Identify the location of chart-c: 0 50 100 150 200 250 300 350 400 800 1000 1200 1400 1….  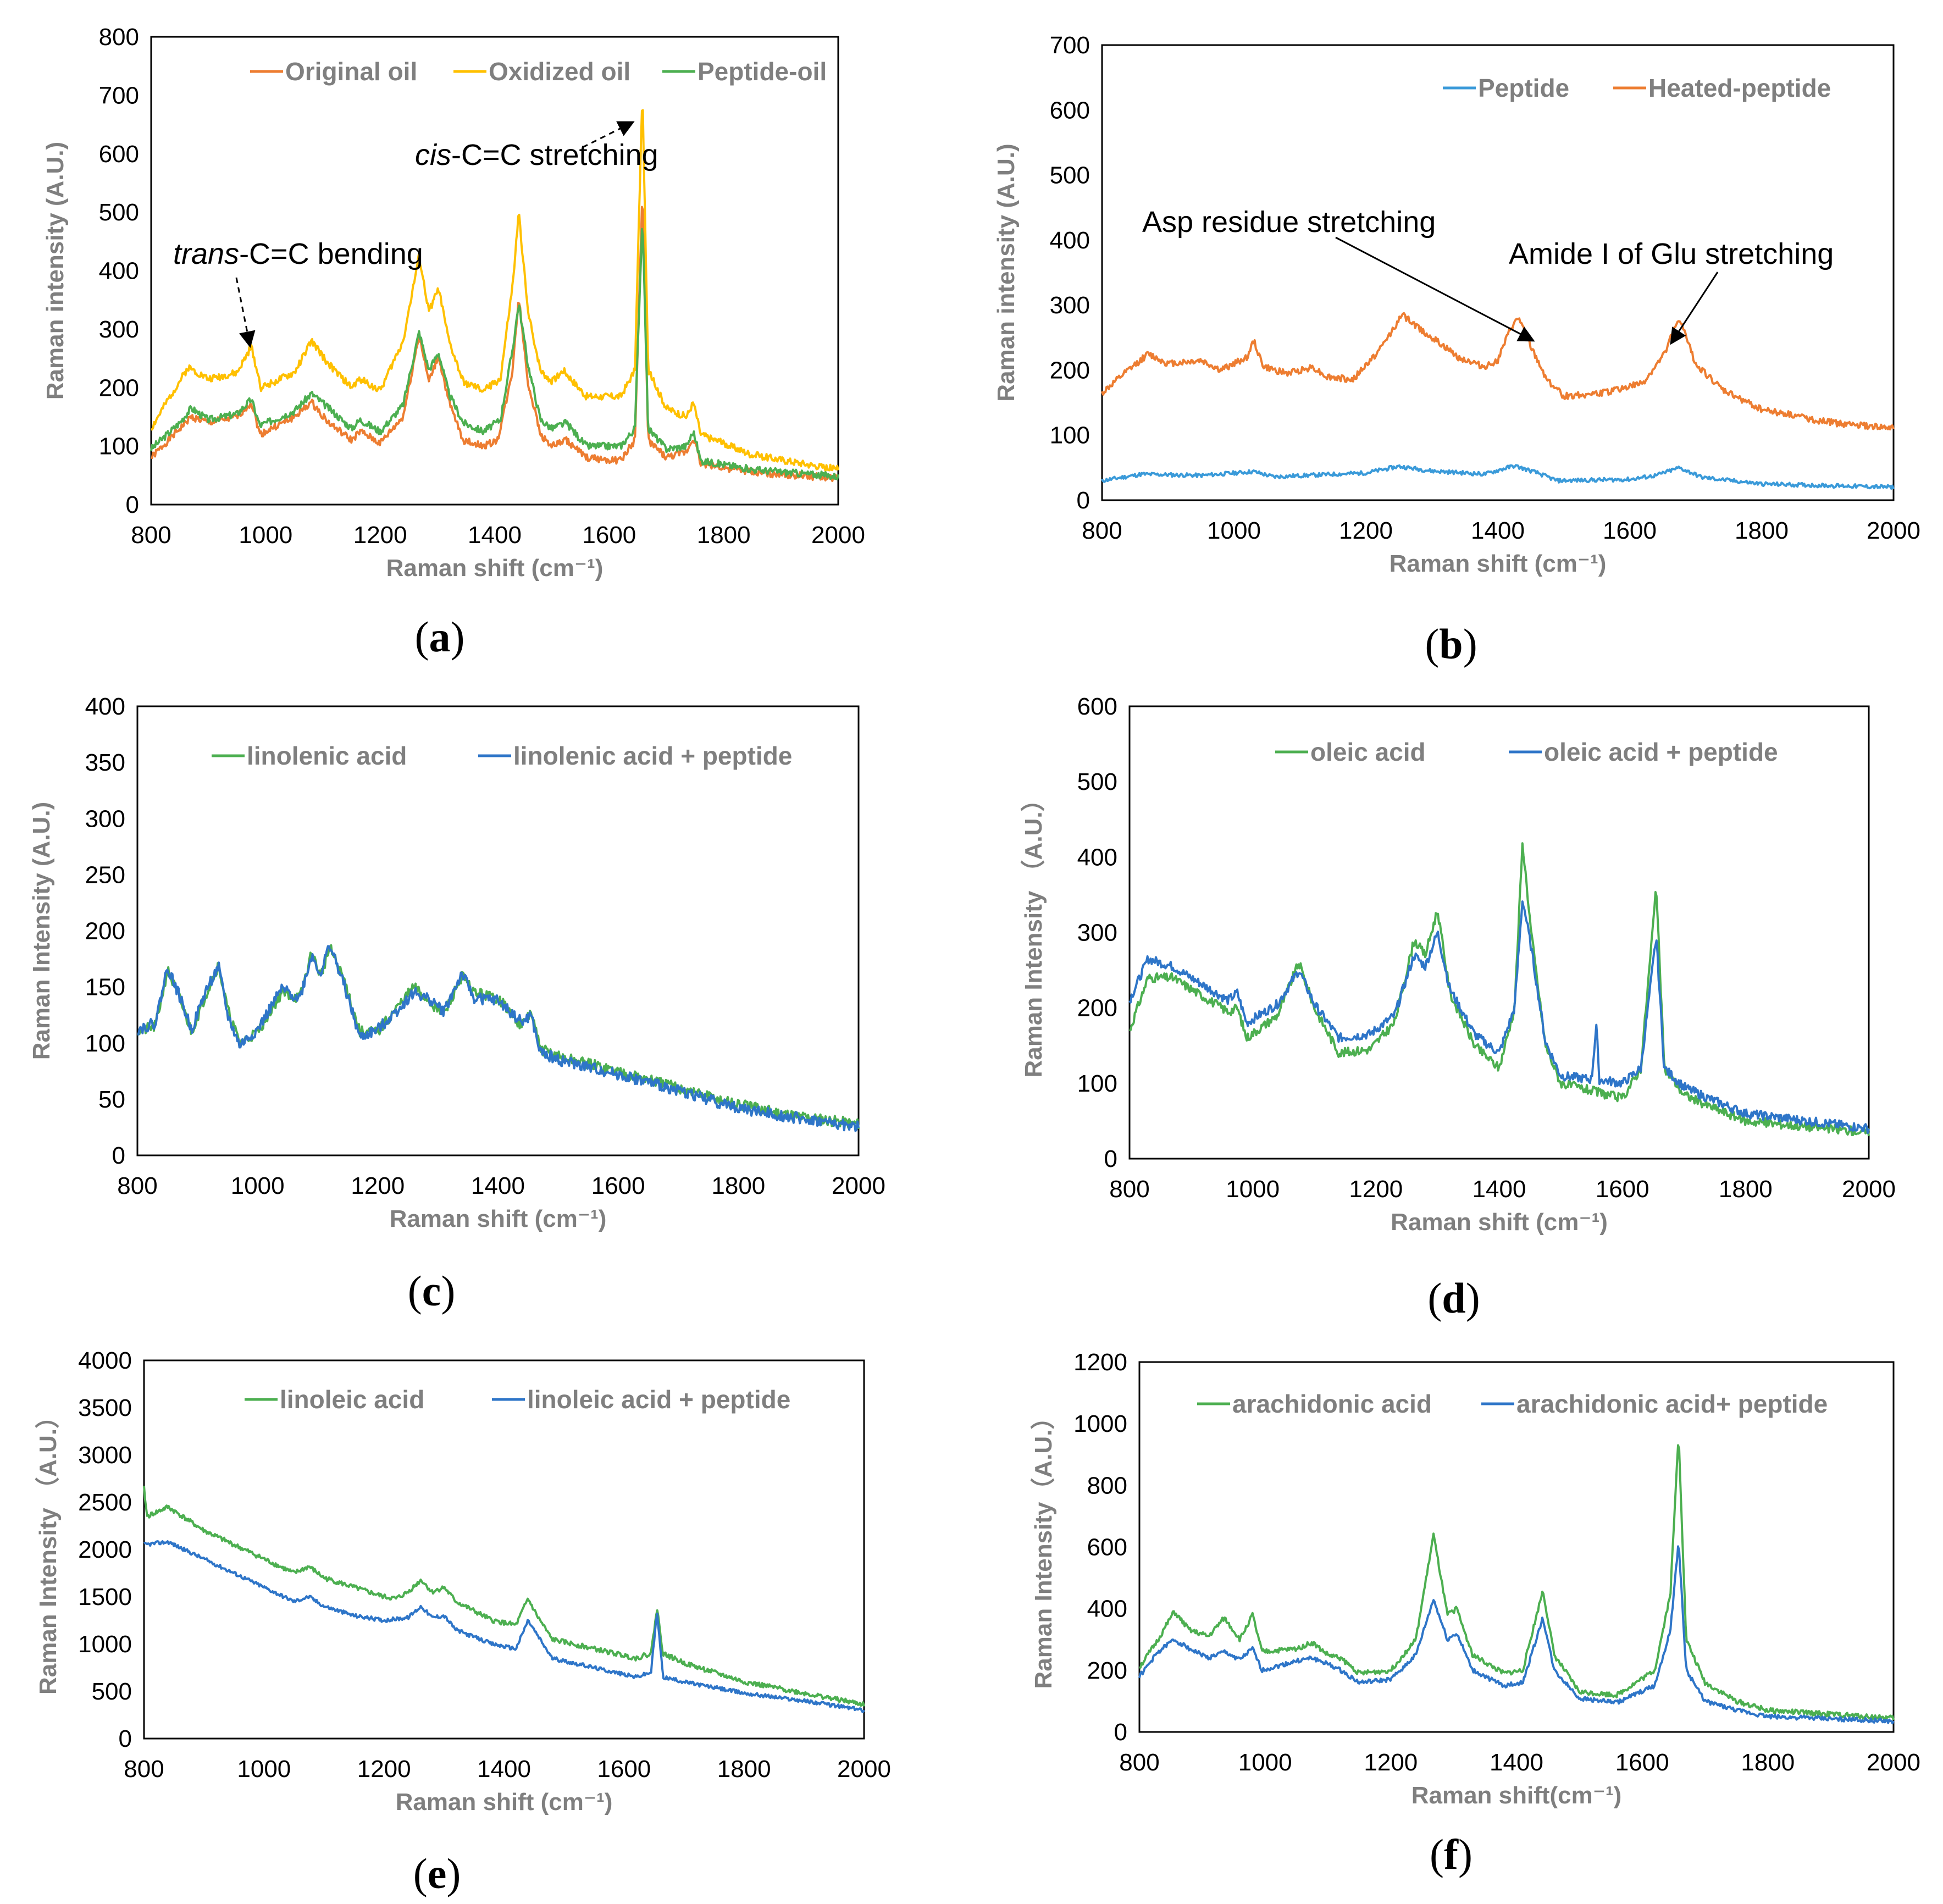
(456, 1004).